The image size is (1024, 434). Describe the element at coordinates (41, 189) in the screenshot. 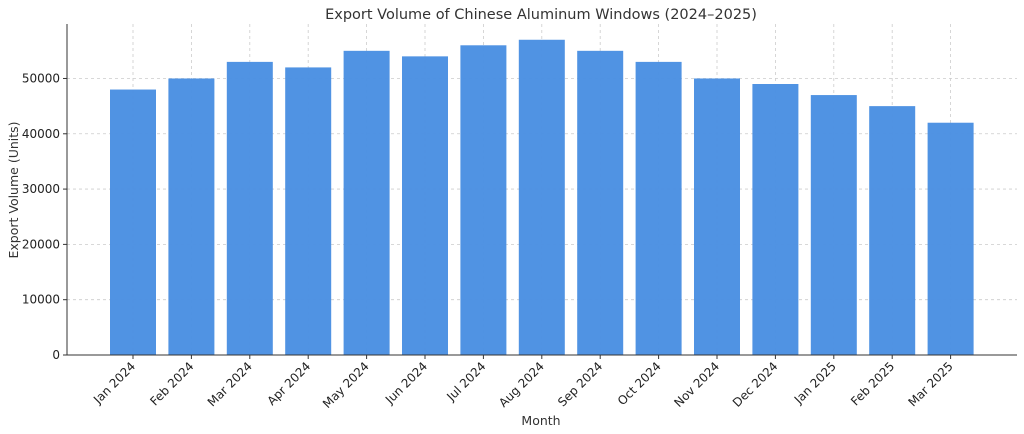

I see `y-tick-label: 30000` at that location.